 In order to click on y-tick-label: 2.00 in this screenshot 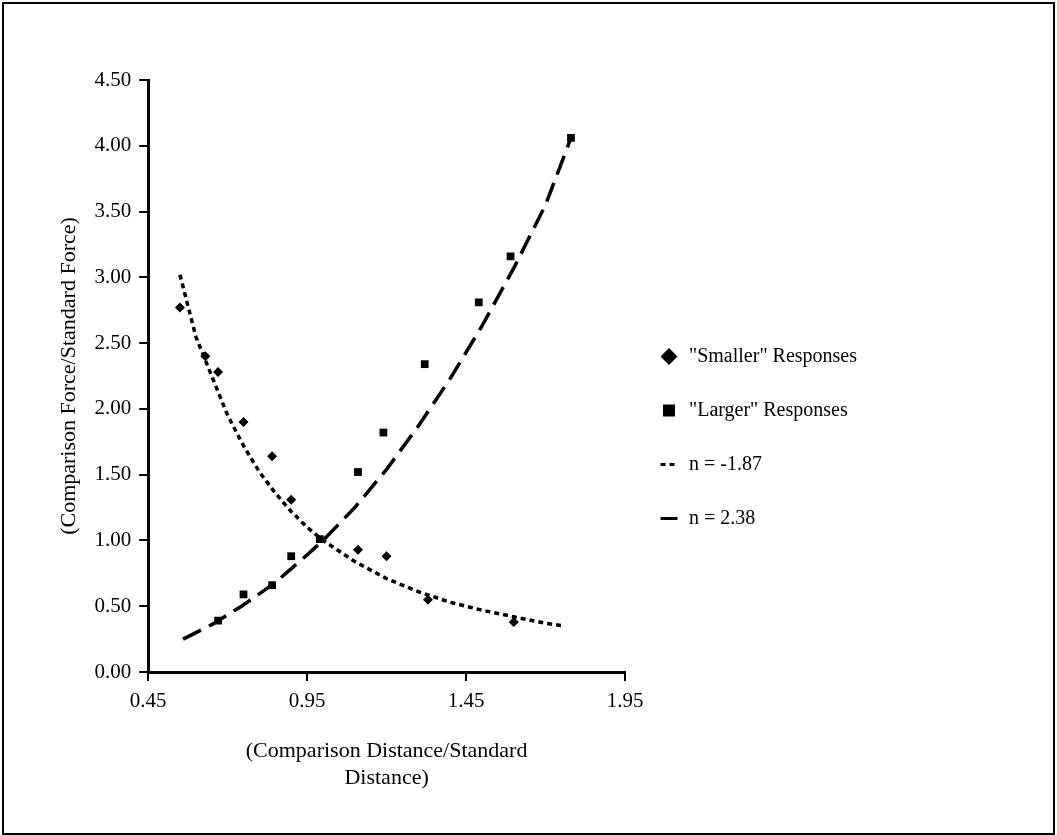, I will do `click(113, 407)`.